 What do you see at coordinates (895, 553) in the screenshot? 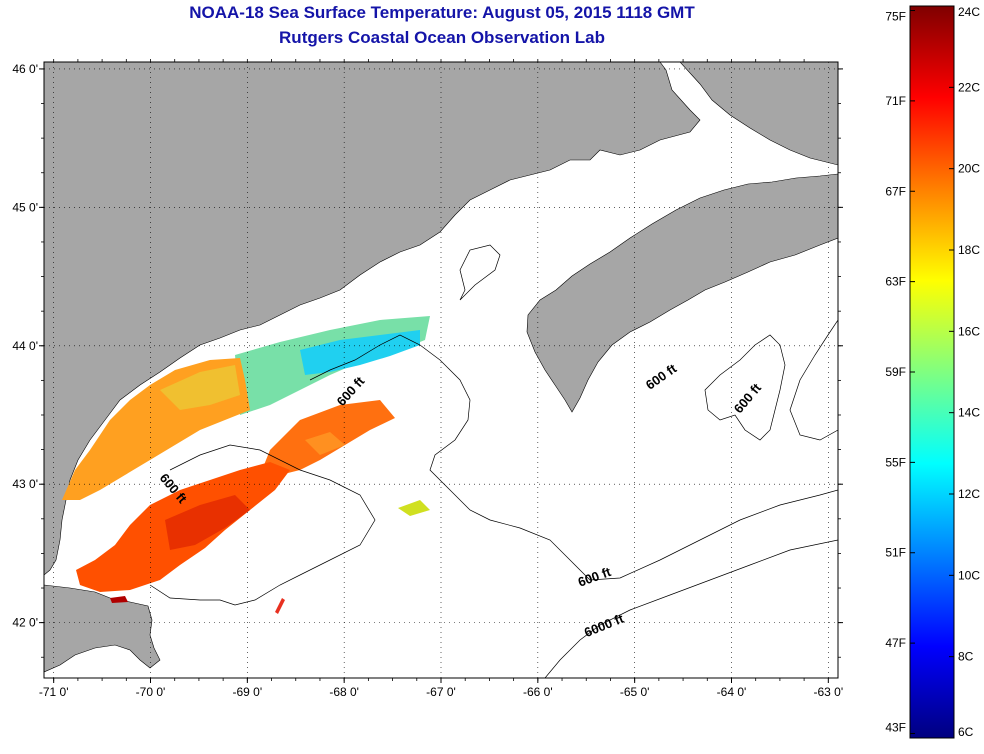
I see `fahrenheit-label: 51F` at bounding box center [895, 553].